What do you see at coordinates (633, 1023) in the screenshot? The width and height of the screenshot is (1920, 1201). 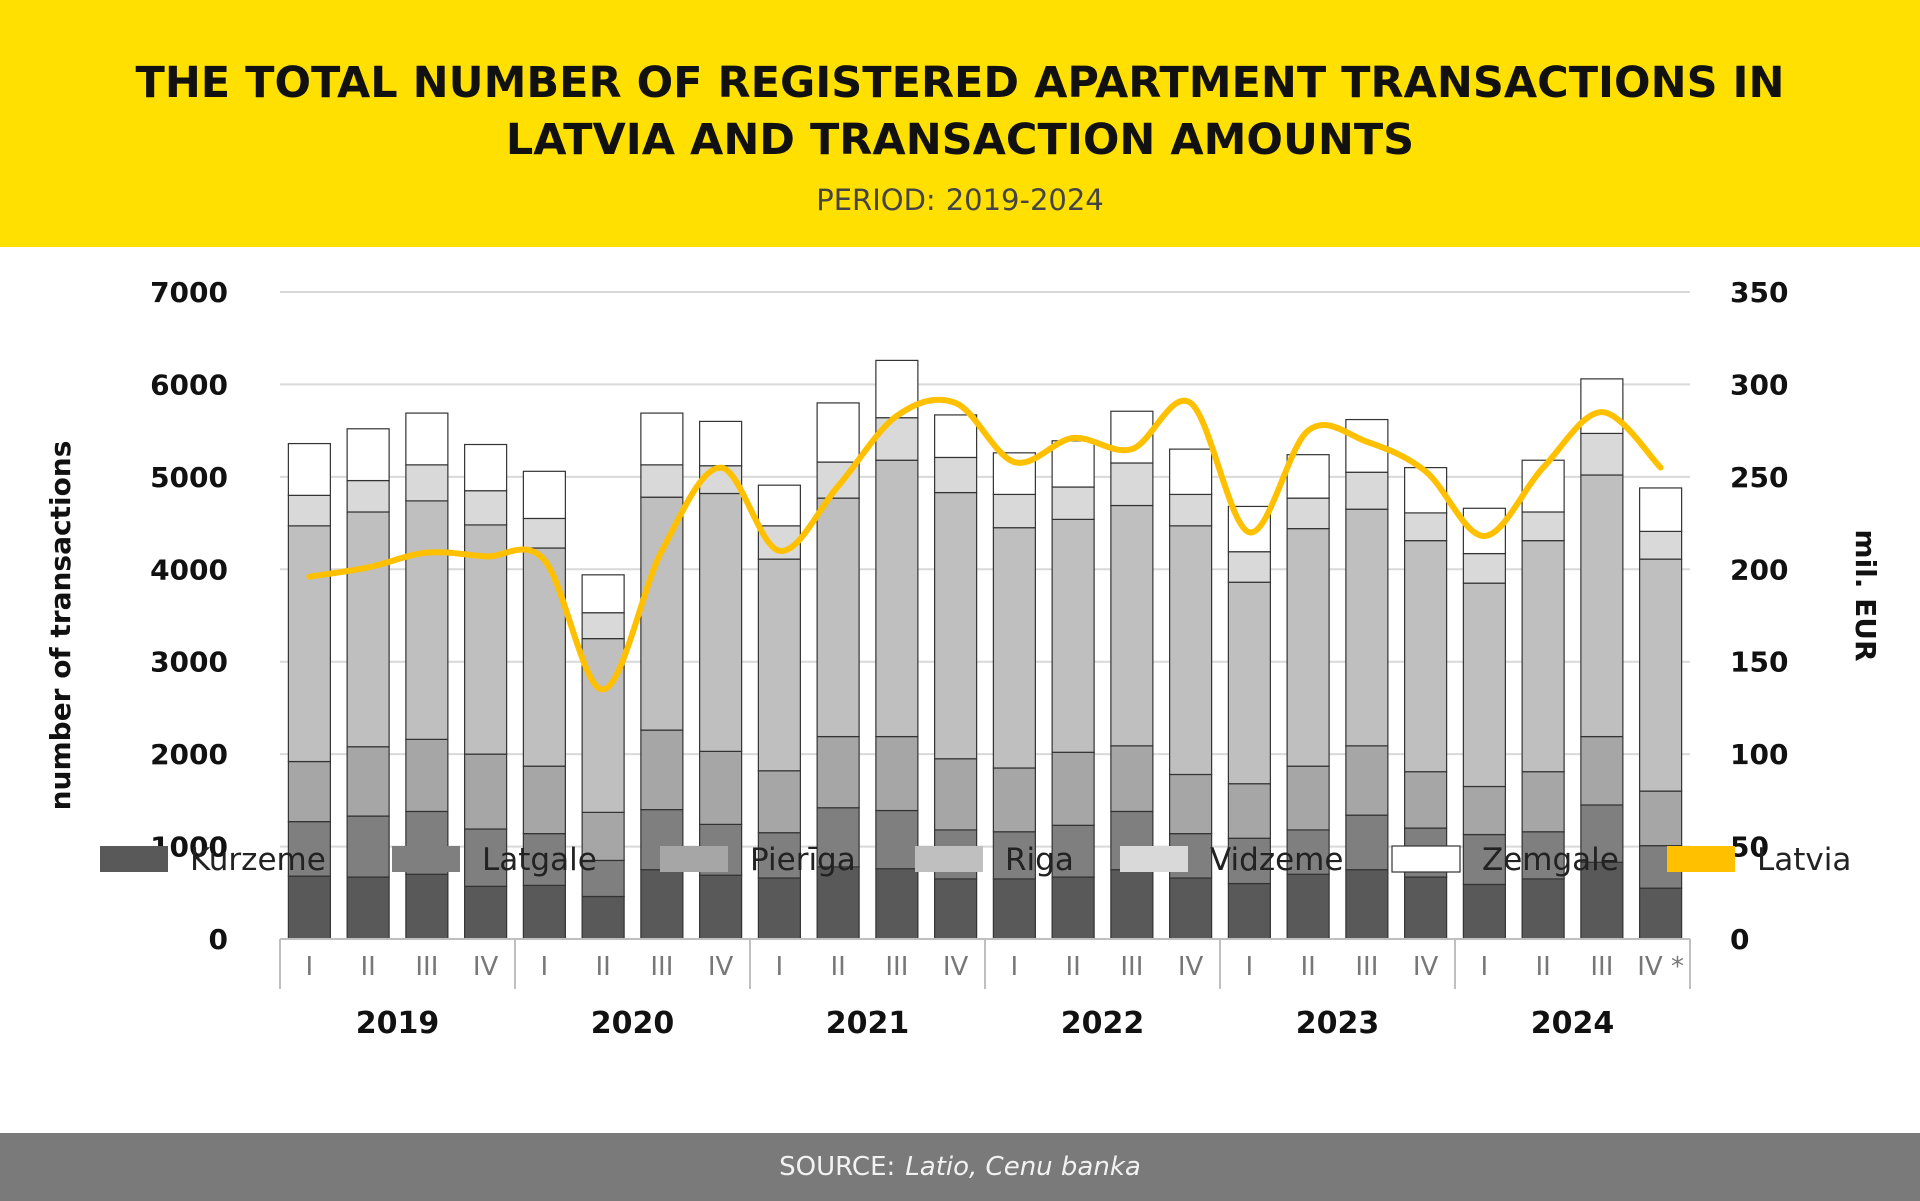 I see `year-label: 2020` at bounding box center [633, 1023].